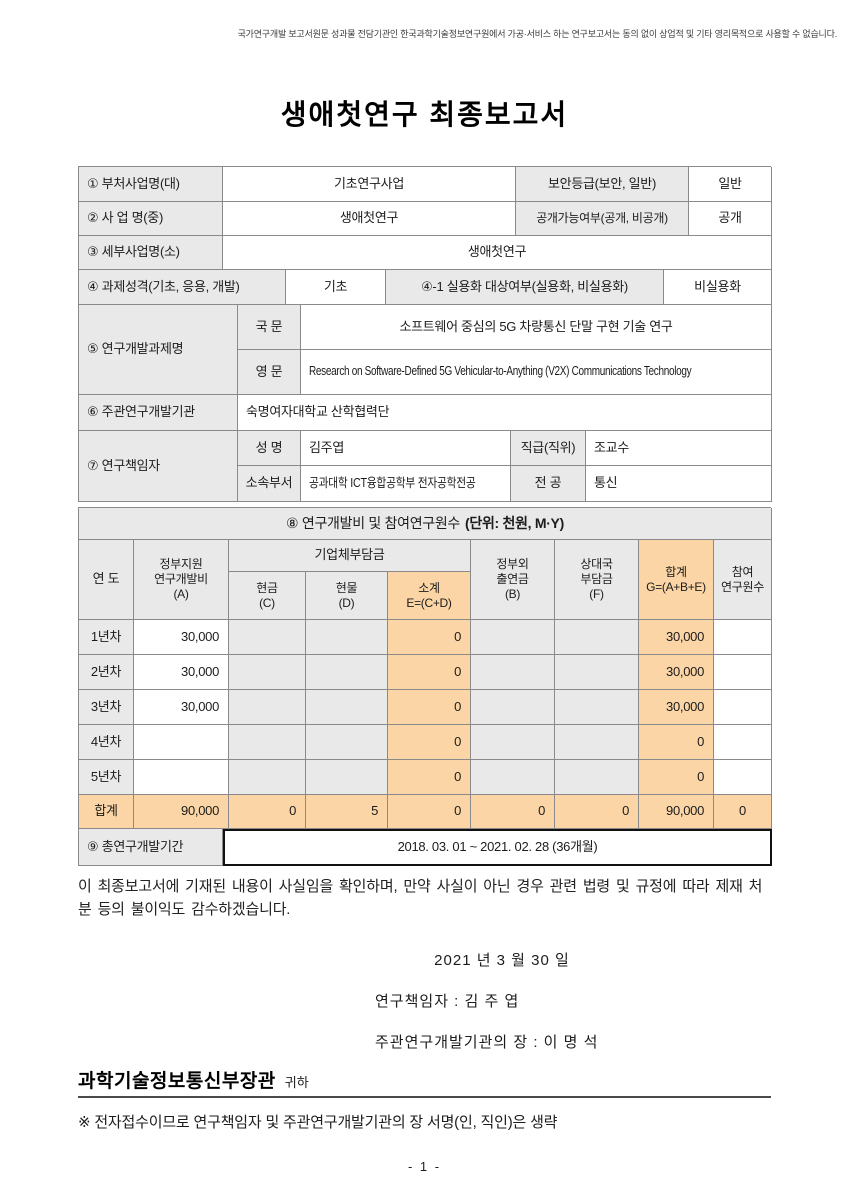 This screenshot has width=849, height=1200. What do you see at coordinates (392, 482) in the screenshot?
I see `pi-department-text: 공과대학 ICT융합공학부 전자공학전공` at bounding box center [392, 482].